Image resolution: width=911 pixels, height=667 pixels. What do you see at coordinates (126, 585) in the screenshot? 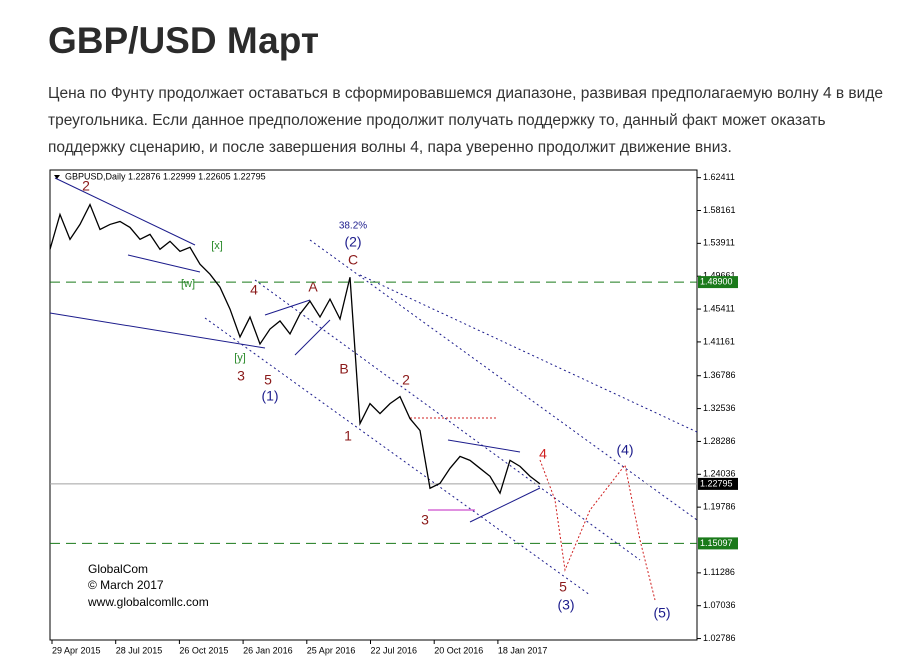
I see `watermark: © March 2017` at bounding box center [126, 585].